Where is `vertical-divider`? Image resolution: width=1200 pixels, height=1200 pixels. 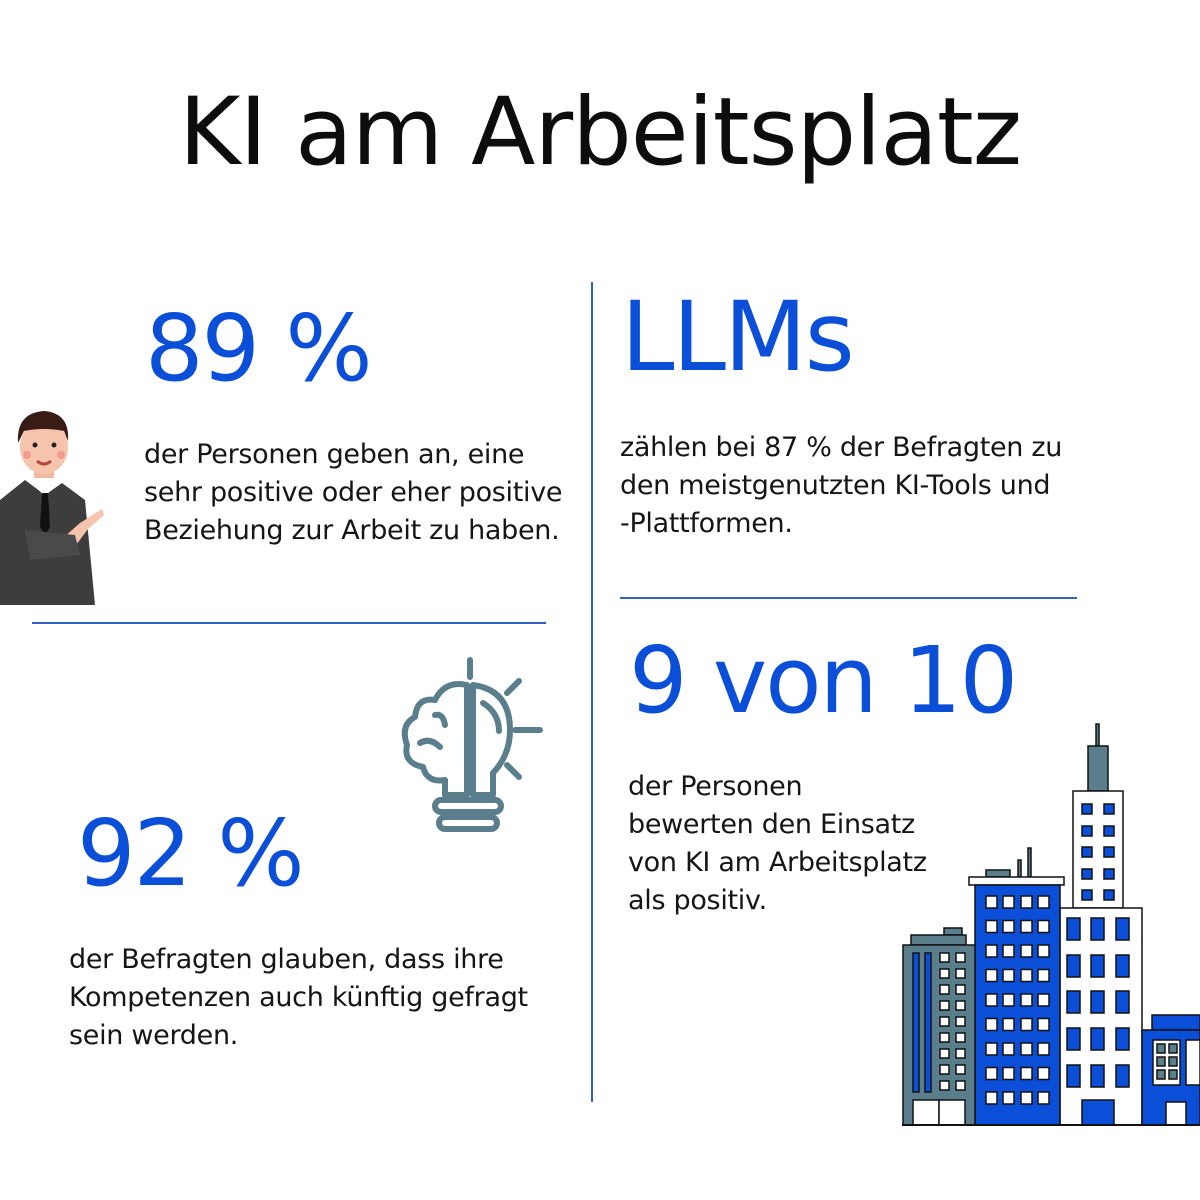
vertical-divider is located at coordinates (592, 692).